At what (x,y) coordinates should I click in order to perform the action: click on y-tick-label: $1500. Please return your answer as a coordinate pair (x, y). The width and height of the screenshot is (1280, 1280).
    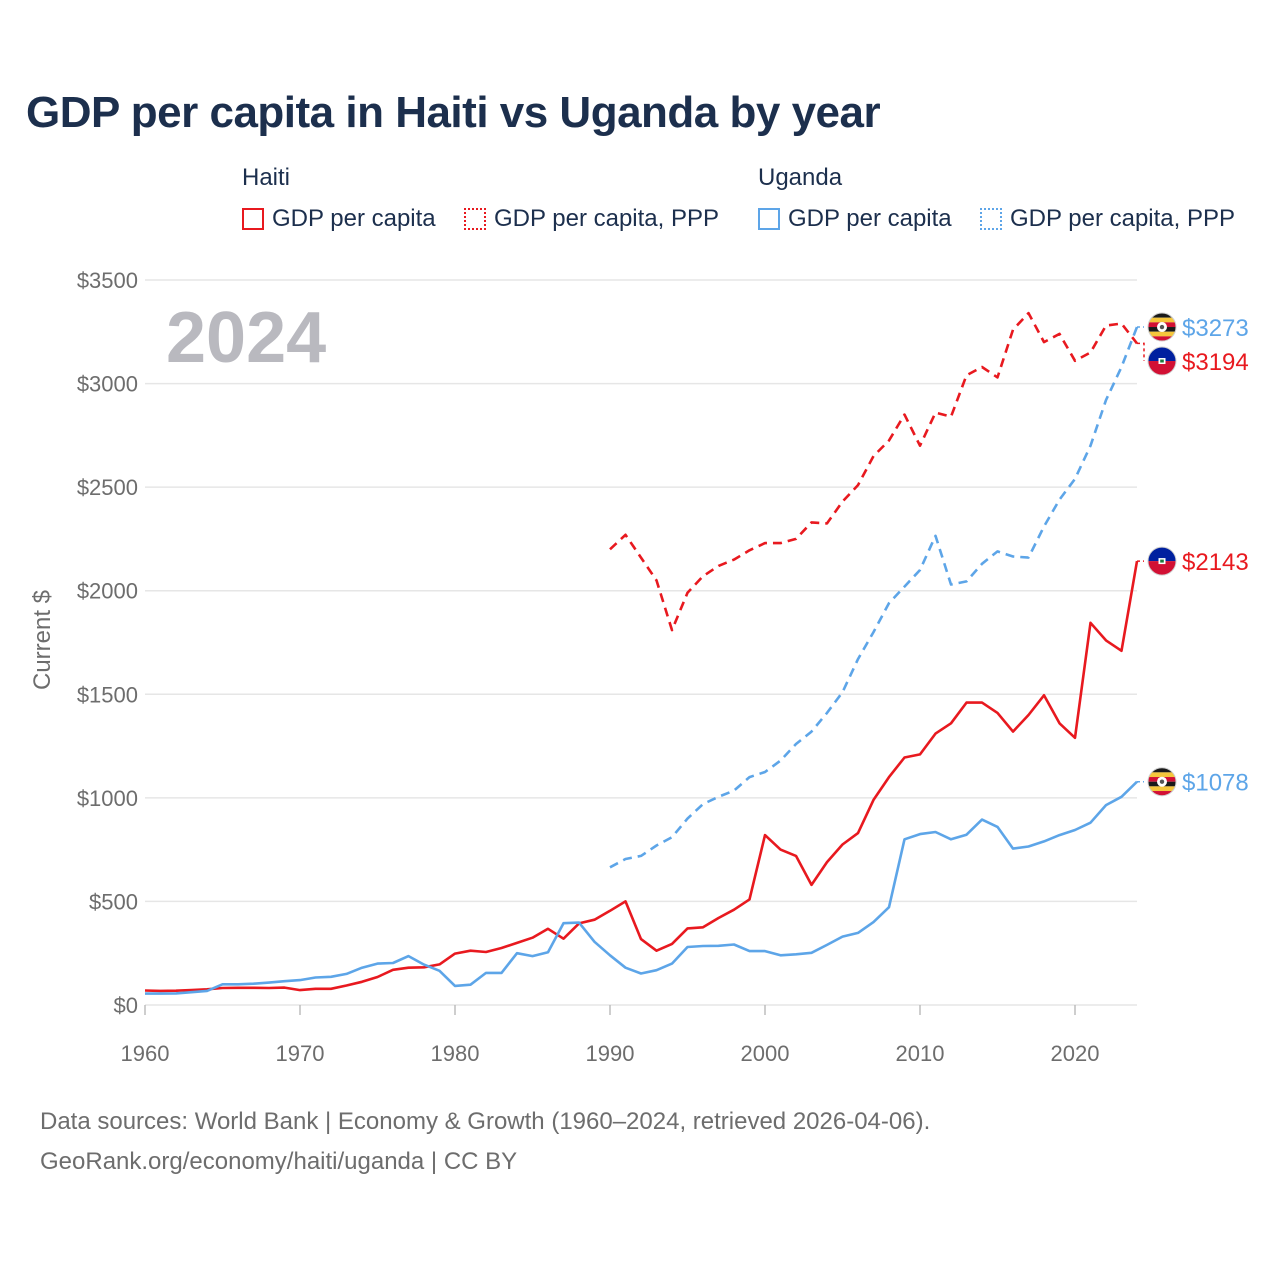
    Looking at the image, I should click on (107, 694).